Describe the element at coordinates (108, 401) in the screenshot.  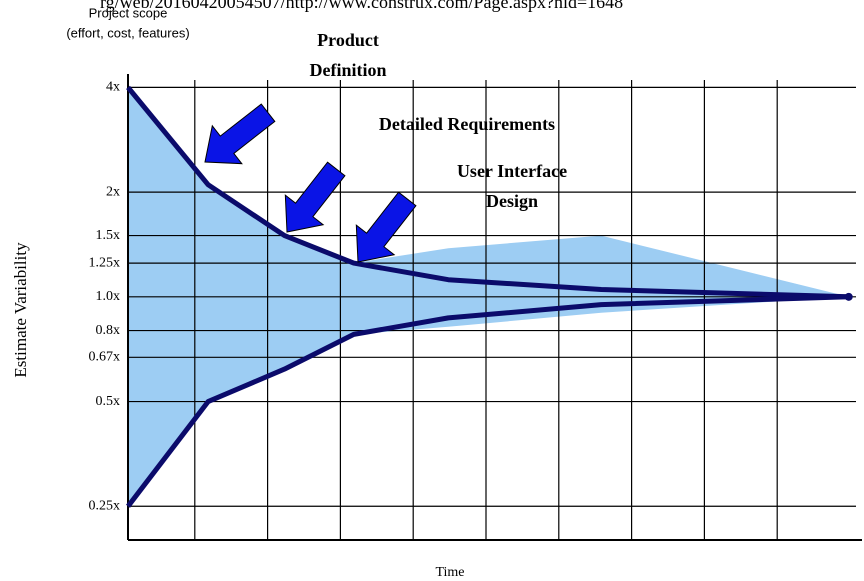
I see `y-tick-label: 0.5x` at that location.